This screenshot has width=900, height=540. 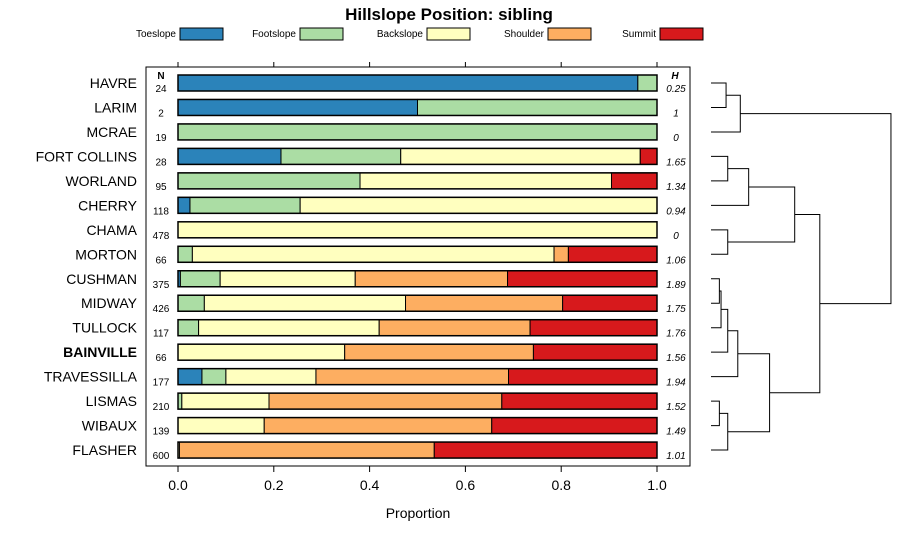 What do you see at coordinates (200, 279) in the screenshot?
I see `bar-cushman-footslope` at bounding box center [200, 279].